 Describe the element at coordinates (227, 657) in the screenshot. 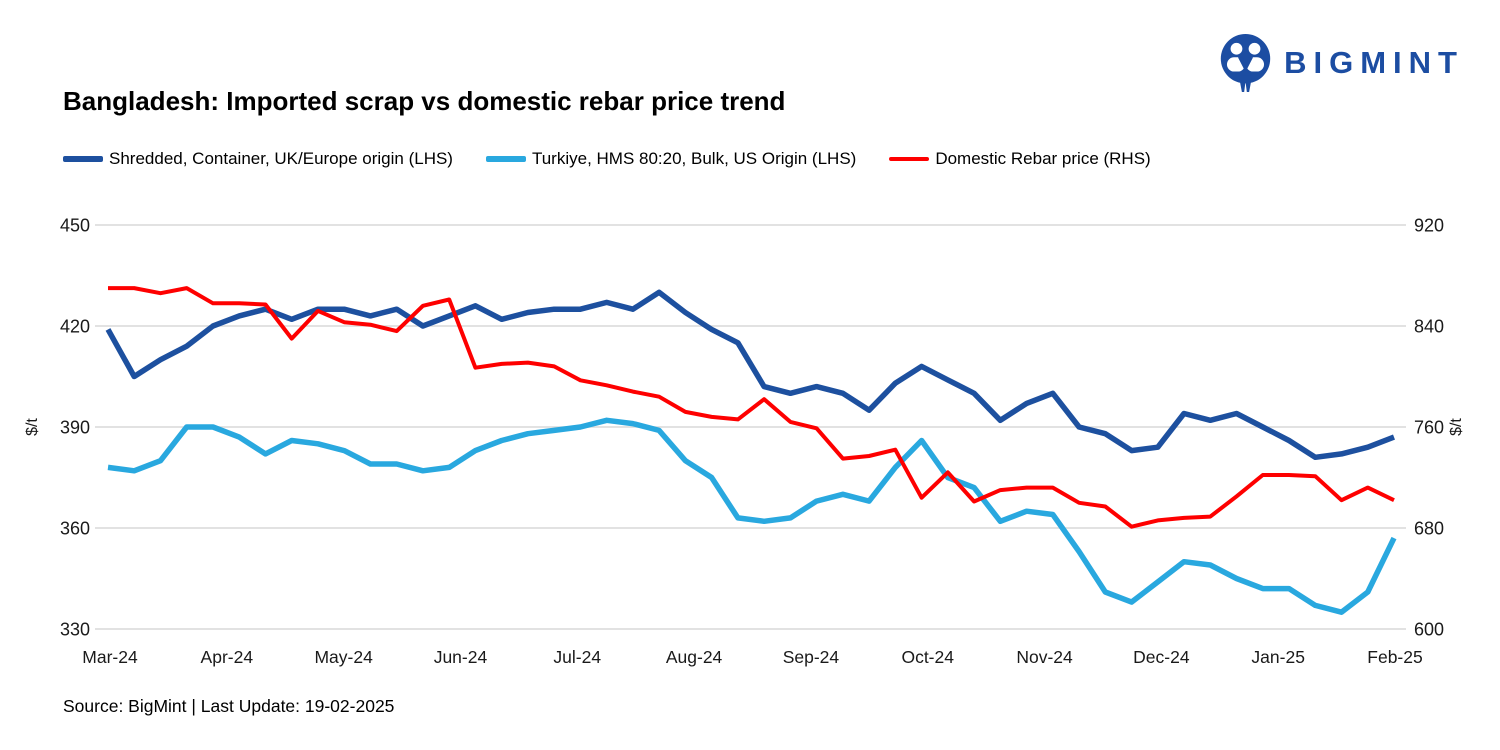

I see `x-axis-label: Apr-24` at that location.